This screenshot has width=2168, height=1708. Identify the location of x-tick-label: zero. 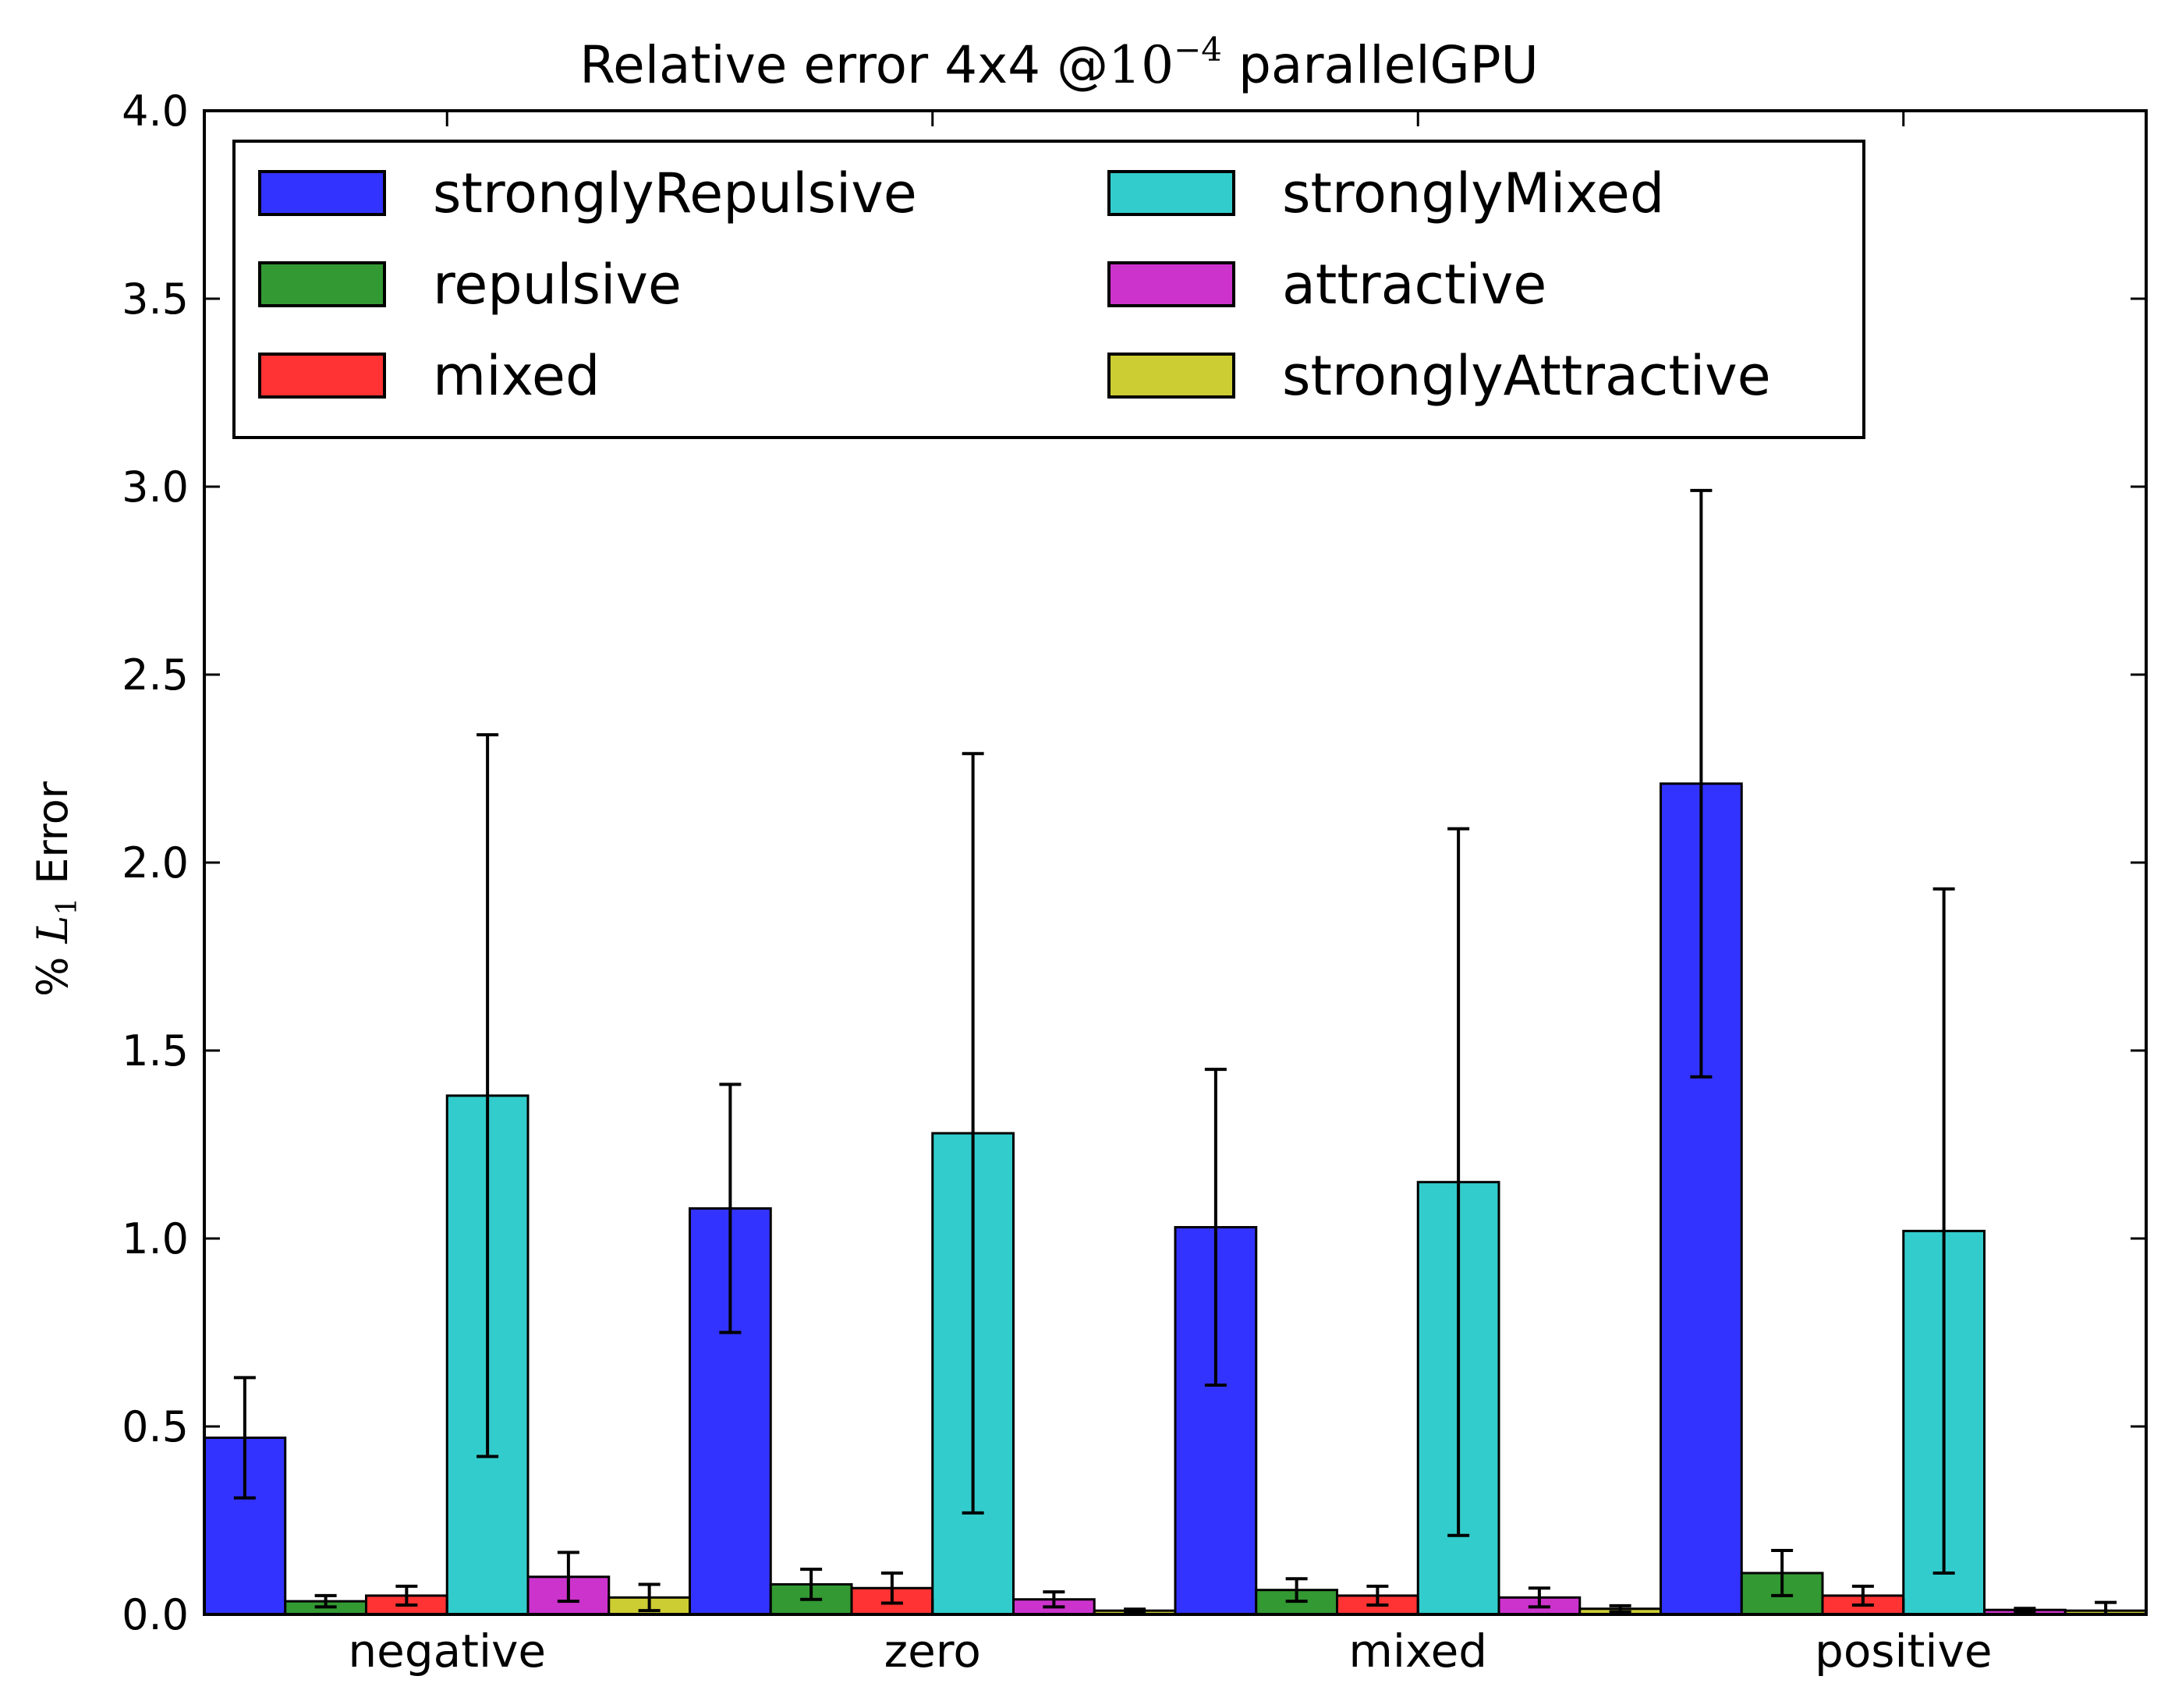
(932, 1651).